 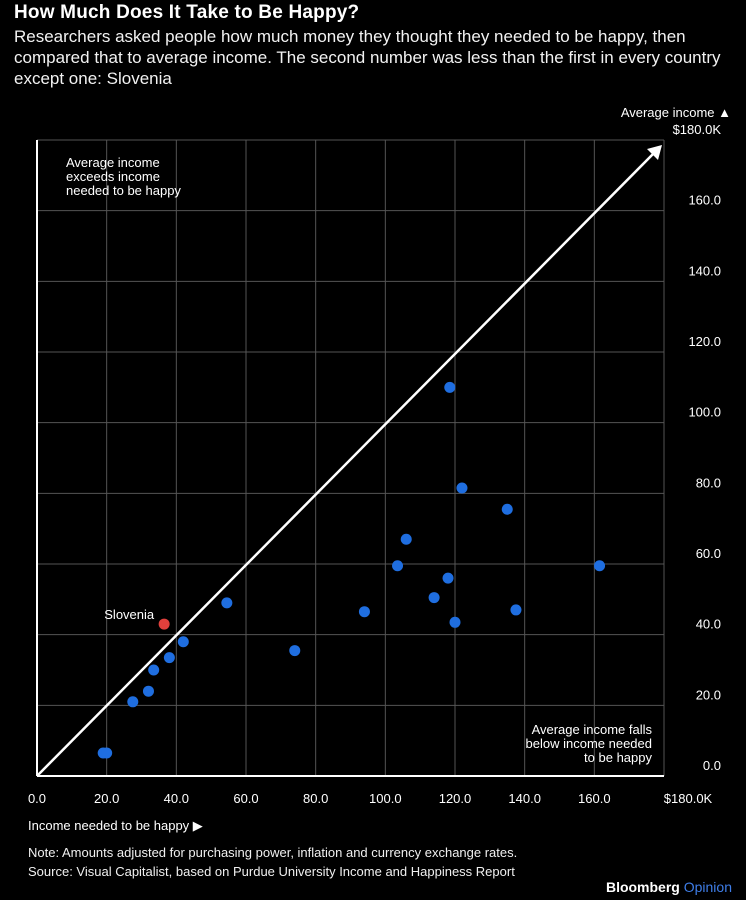 What do you see at coordinates (704, 412) in the screenshot?
I see `y-tick-label: 100.0` at bounding box center [704, 412].